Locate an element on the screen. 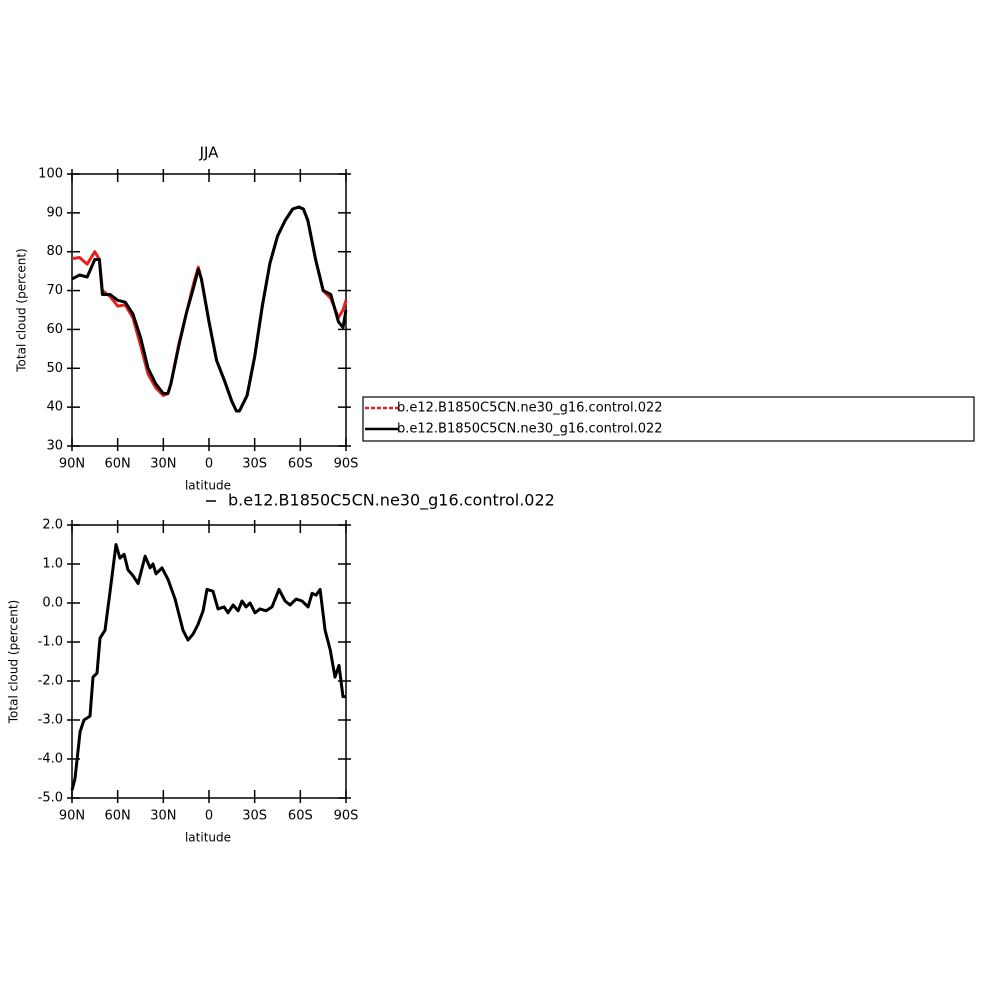  y-tick-label: -2.0 is located at coordinates (50, 681).